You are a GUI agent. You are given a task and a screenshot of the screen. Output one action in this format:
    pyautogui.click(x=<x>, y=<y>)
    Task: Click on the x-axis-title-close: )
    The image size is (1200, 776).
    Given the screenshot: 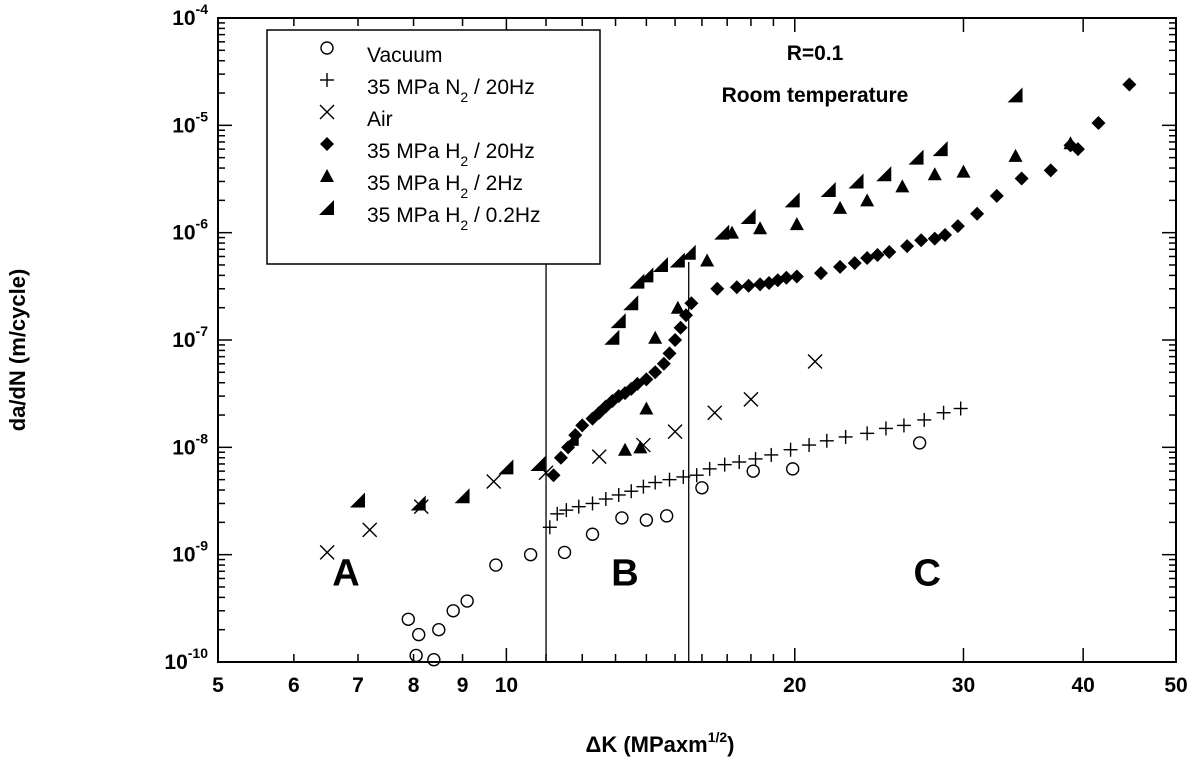 What is the action you would take?
    pyautogui.click(x=730, y=744)
    